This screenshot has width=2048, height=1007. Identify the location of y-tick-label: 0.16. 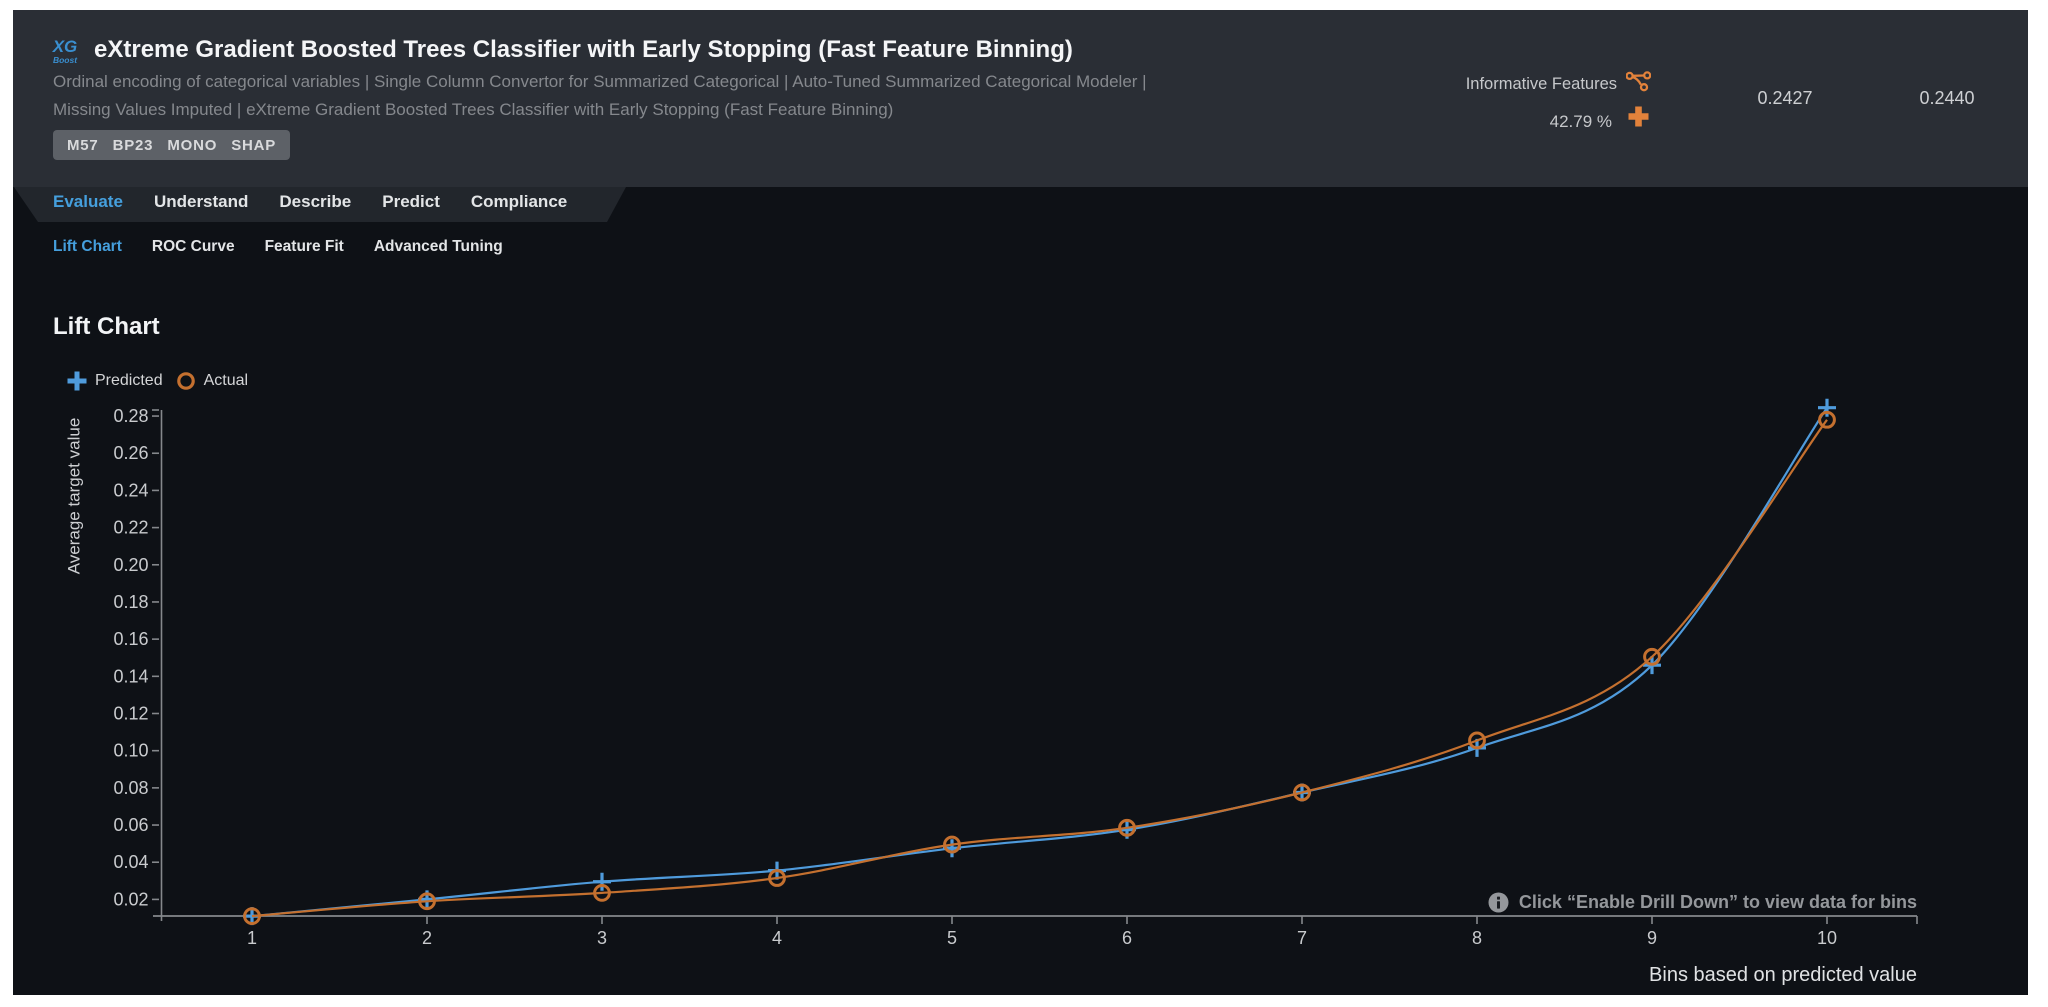
(130, 639).